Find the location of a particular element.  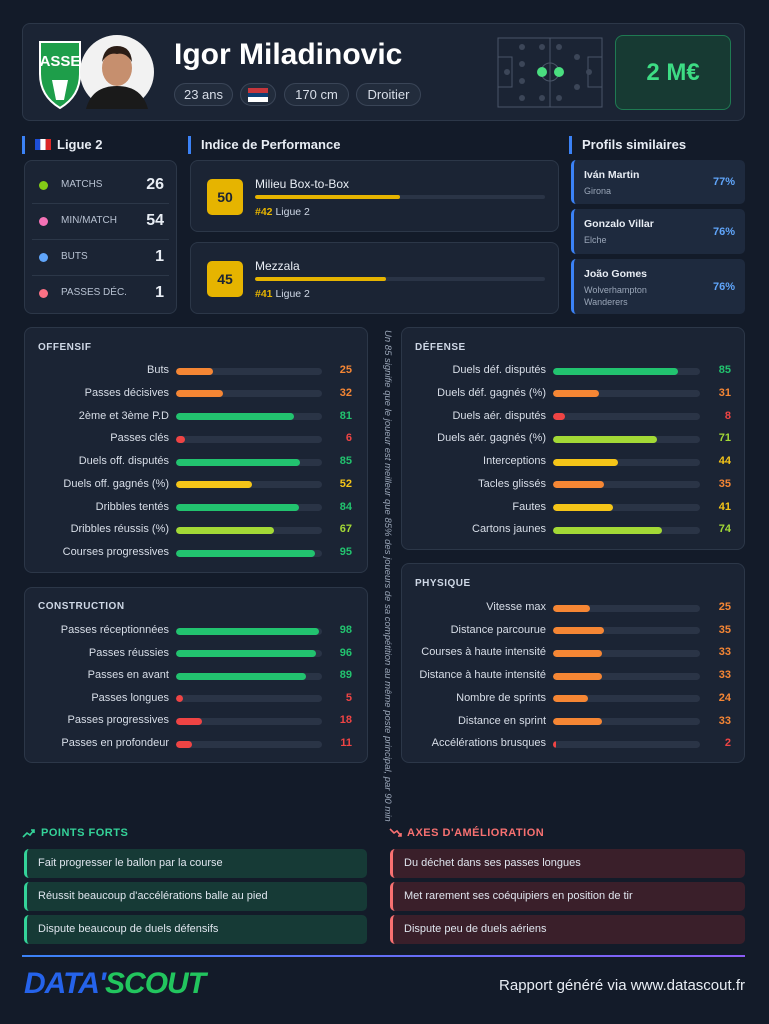

stat-label: Duels déf. disputés is located at coordinates (499, 370).